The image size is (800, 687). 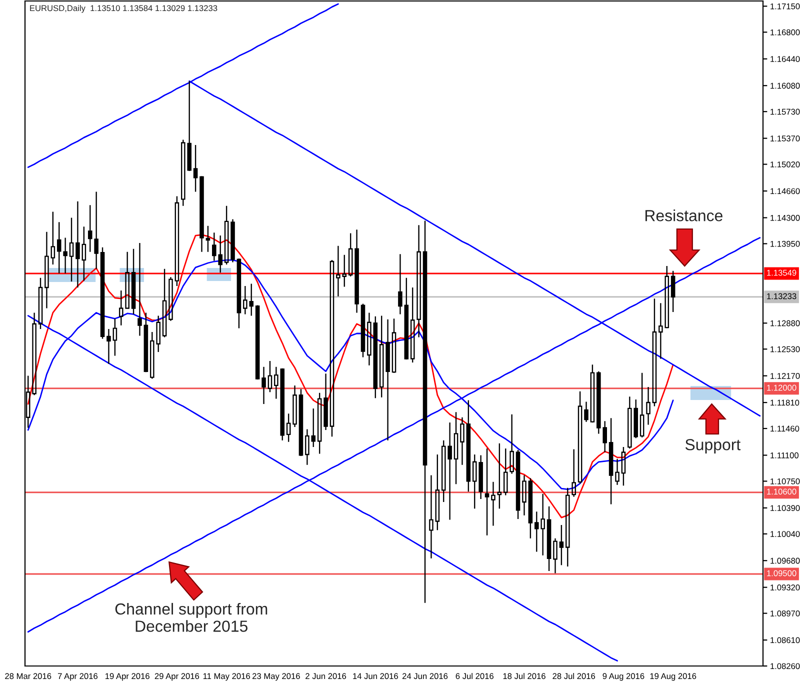 What do you see at coordinates (524, 676) in the screenshot?
I see `x-tick-label: 18 Jul 2016` at bounding box center [524, 676].